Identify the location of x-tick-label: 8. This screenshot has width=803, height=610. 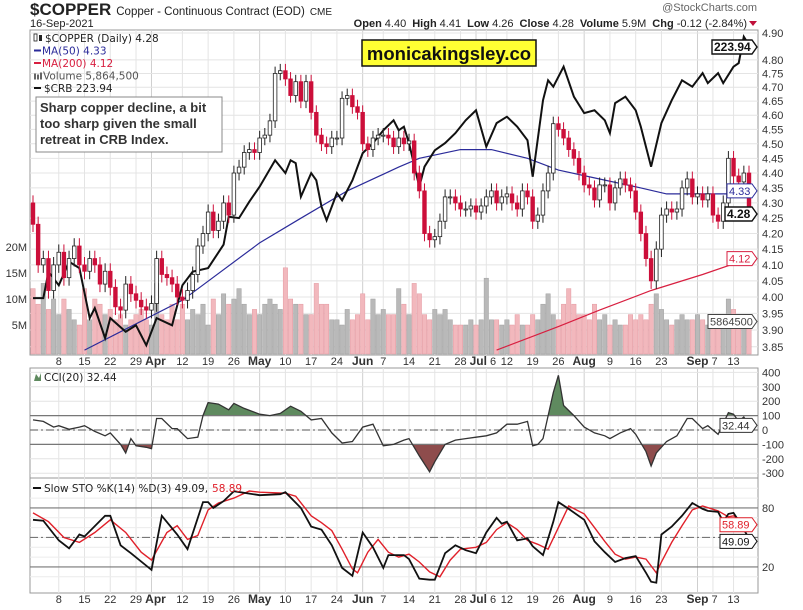
(59, 600).